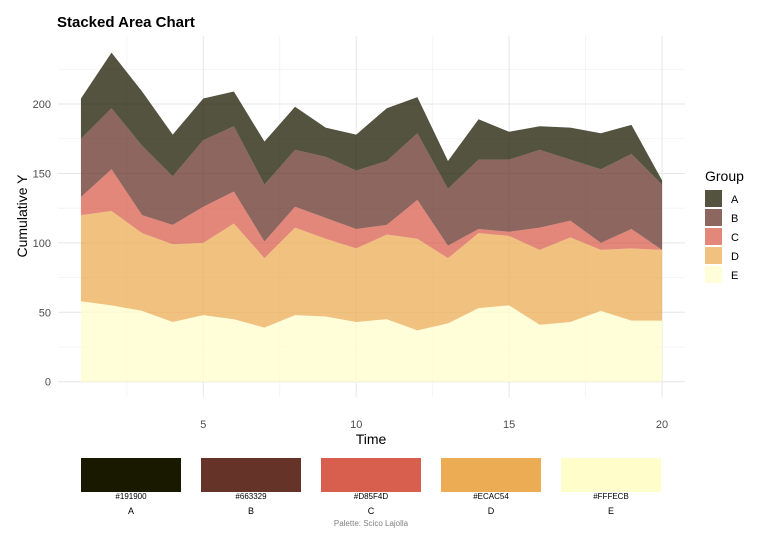 The width and height of the screenshot is (768, 543). I want to click on legend-label-A: A, so click(735, 200).